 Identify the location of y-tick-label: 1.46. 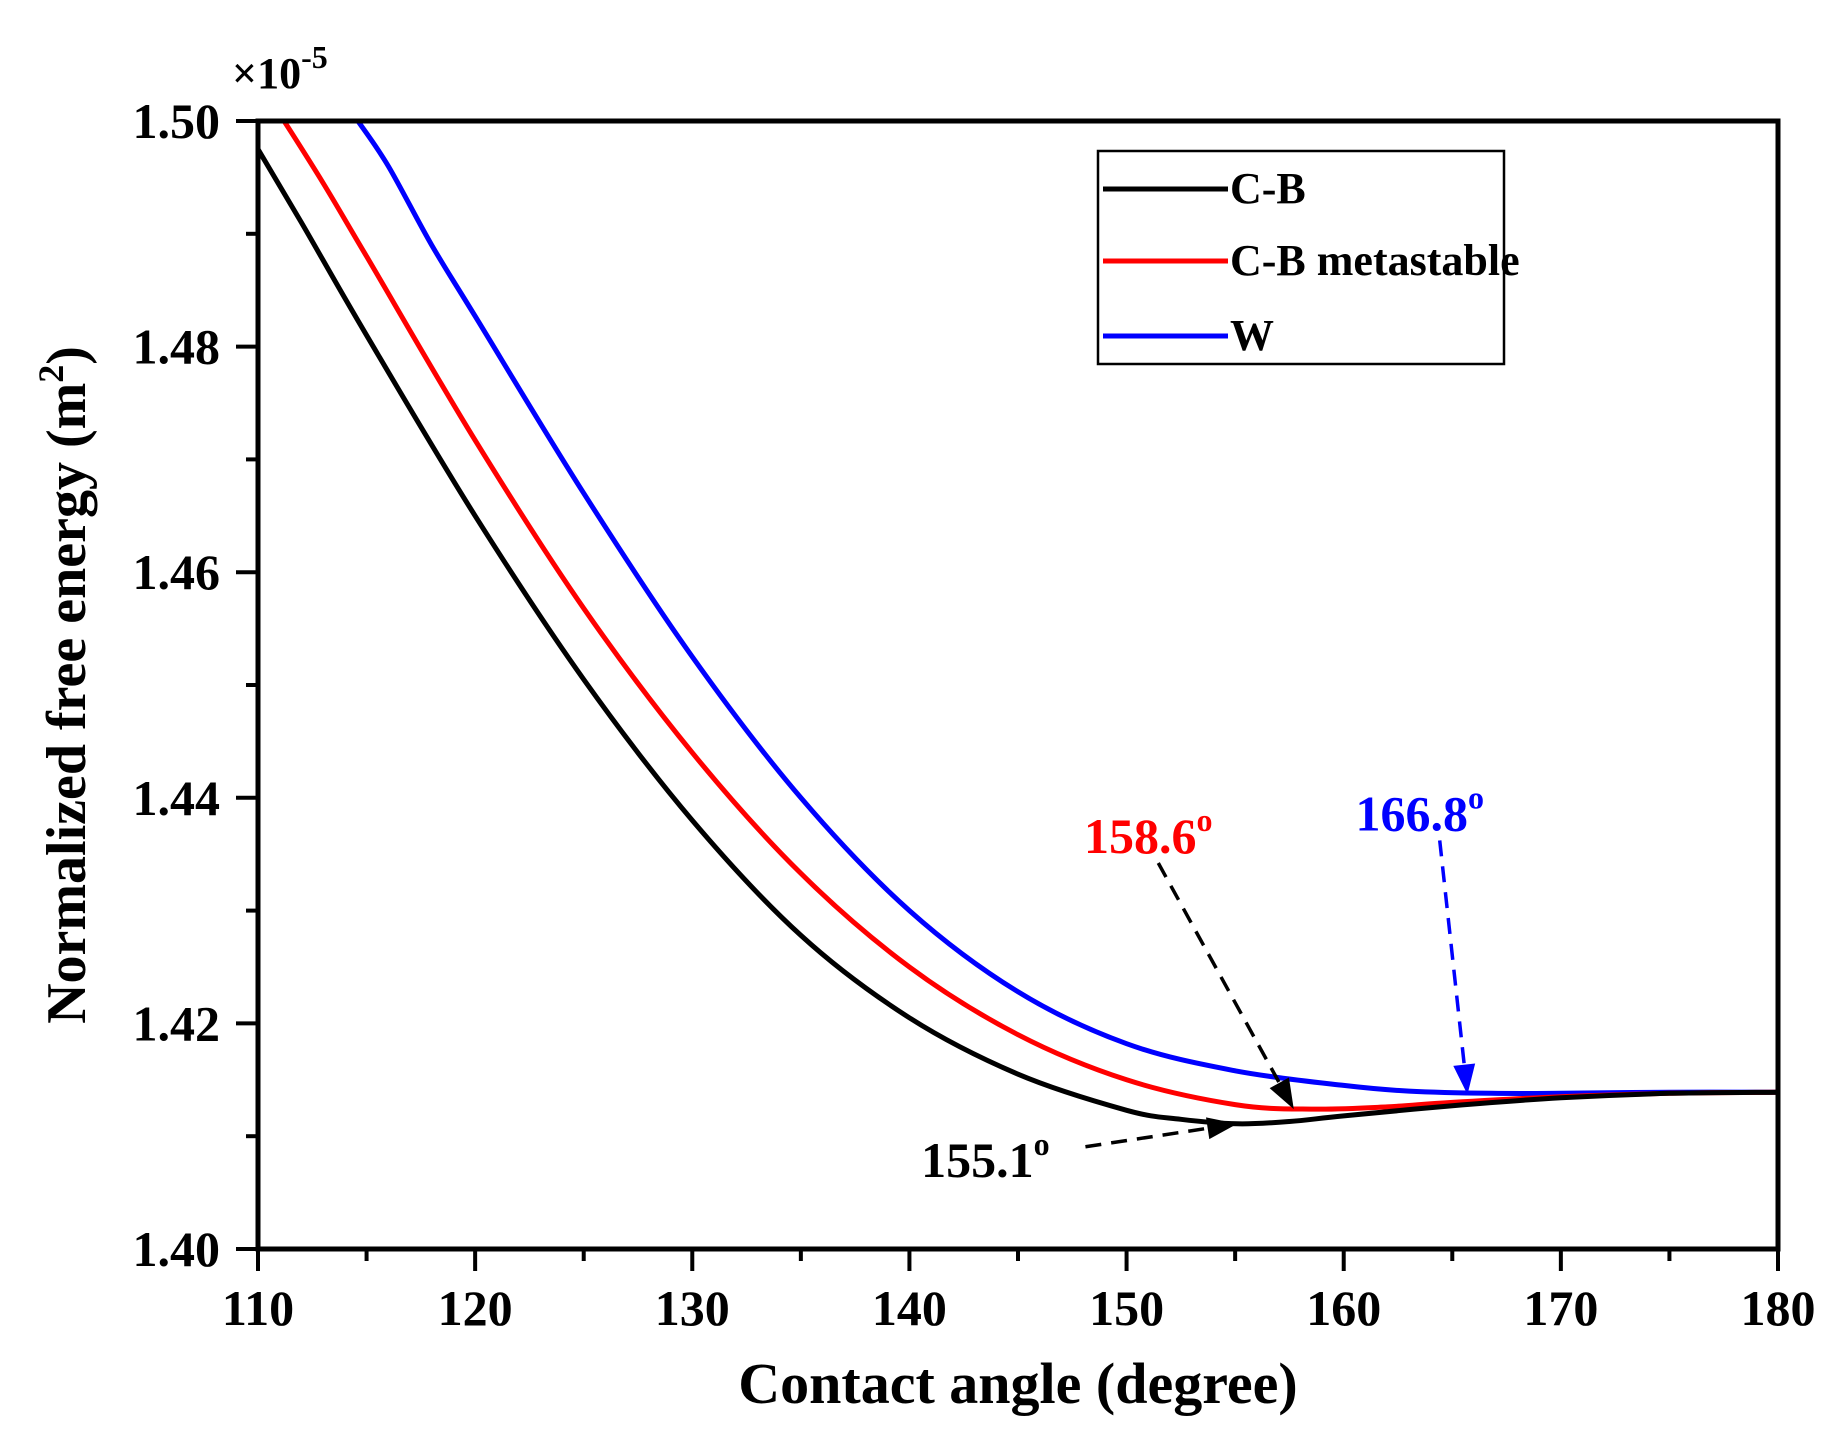
(177, 572).